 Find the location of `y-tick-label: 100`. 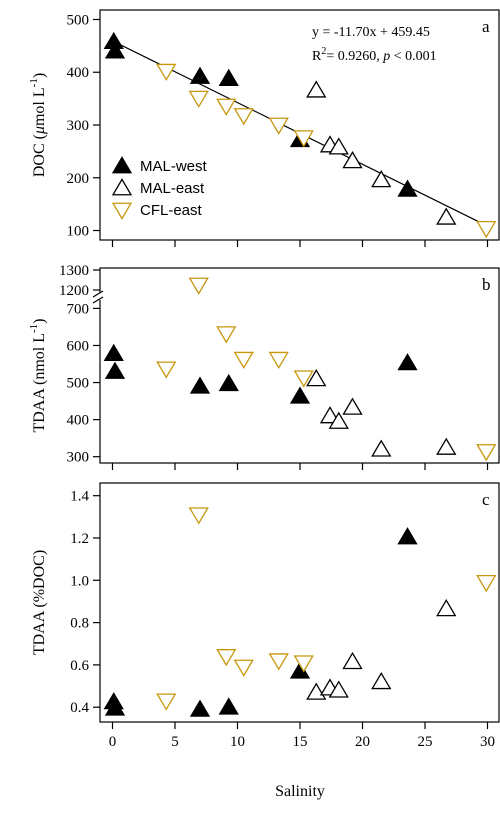

y-tick-label: 100 is located at coordinates (78, 232).